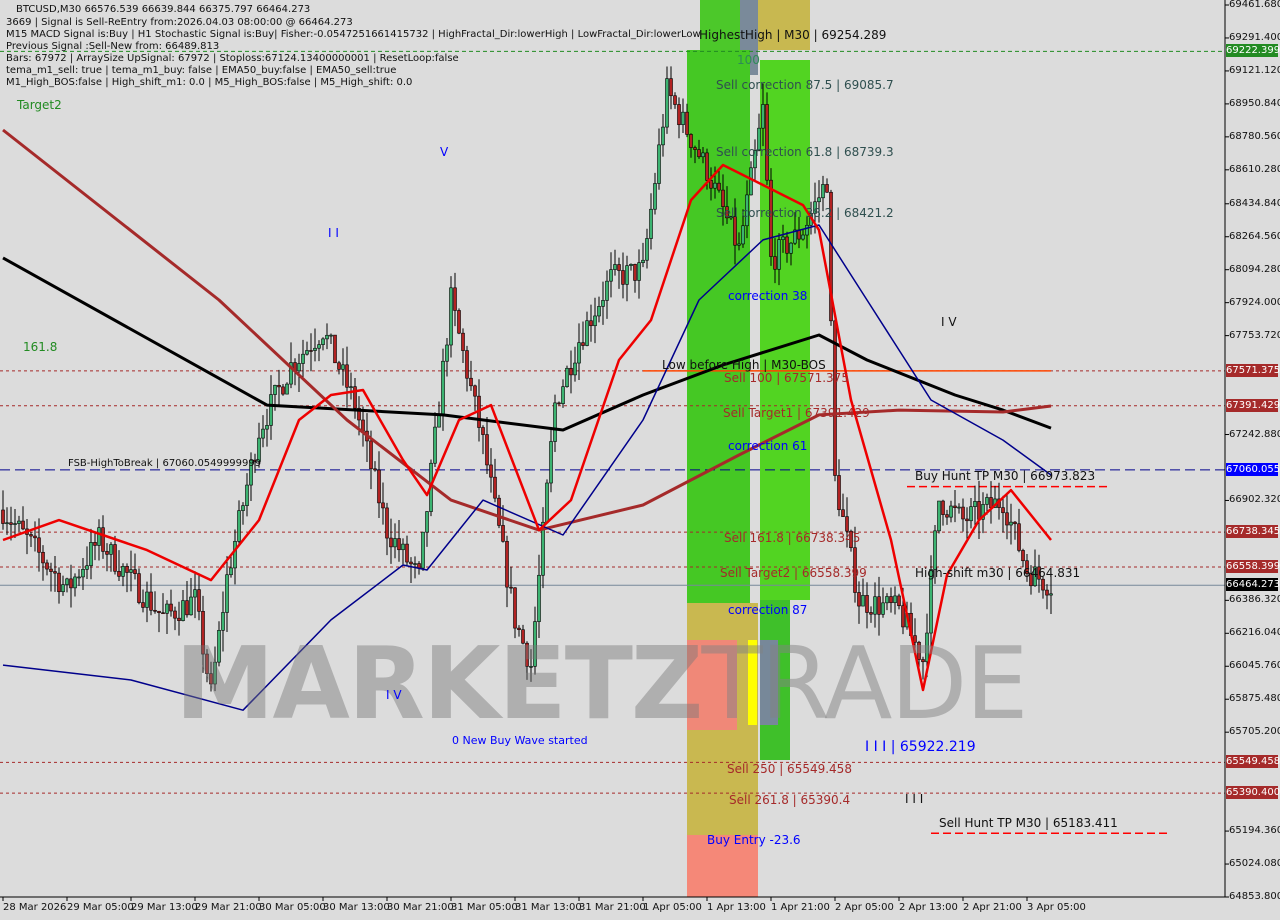 The height and width of the screenshot is (920, 1280). What do you see at coordinates (805, 152) in the screenshot?
I see `sell-correction-618-label: Sell correction 61.8 | 68739.3` at bounding box center [805, 152].